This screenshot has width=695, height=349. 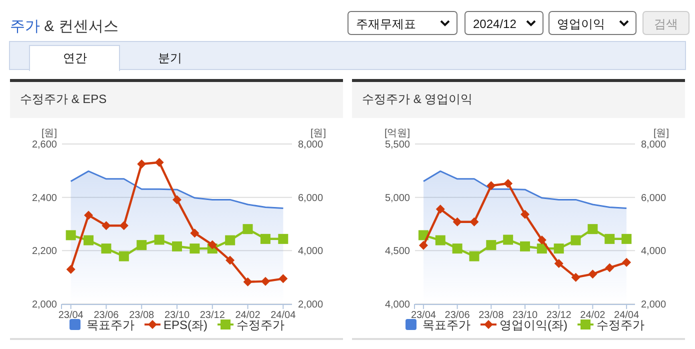 I want to click on text: 연간, so click(x=75, y=58).